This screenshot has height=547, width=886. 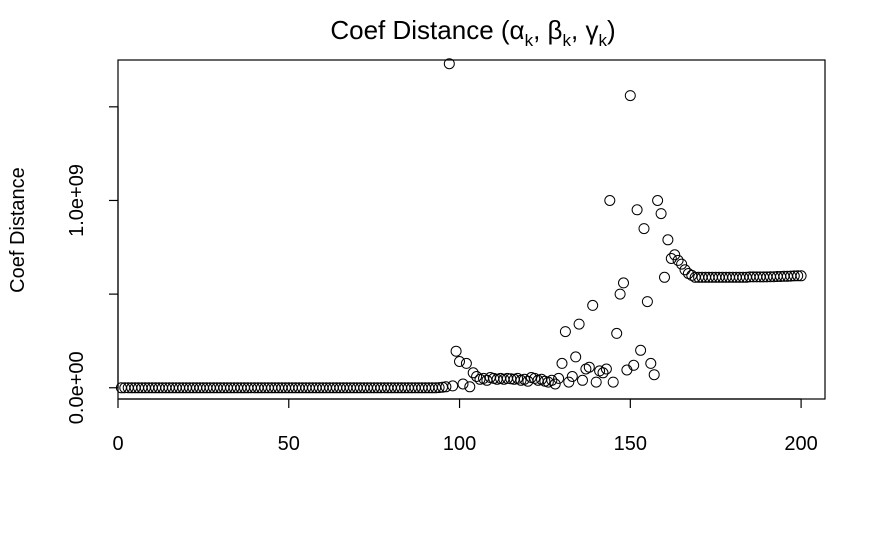 I want to click on y-axis-label: Coef Distance, so click(x=18, y=230).